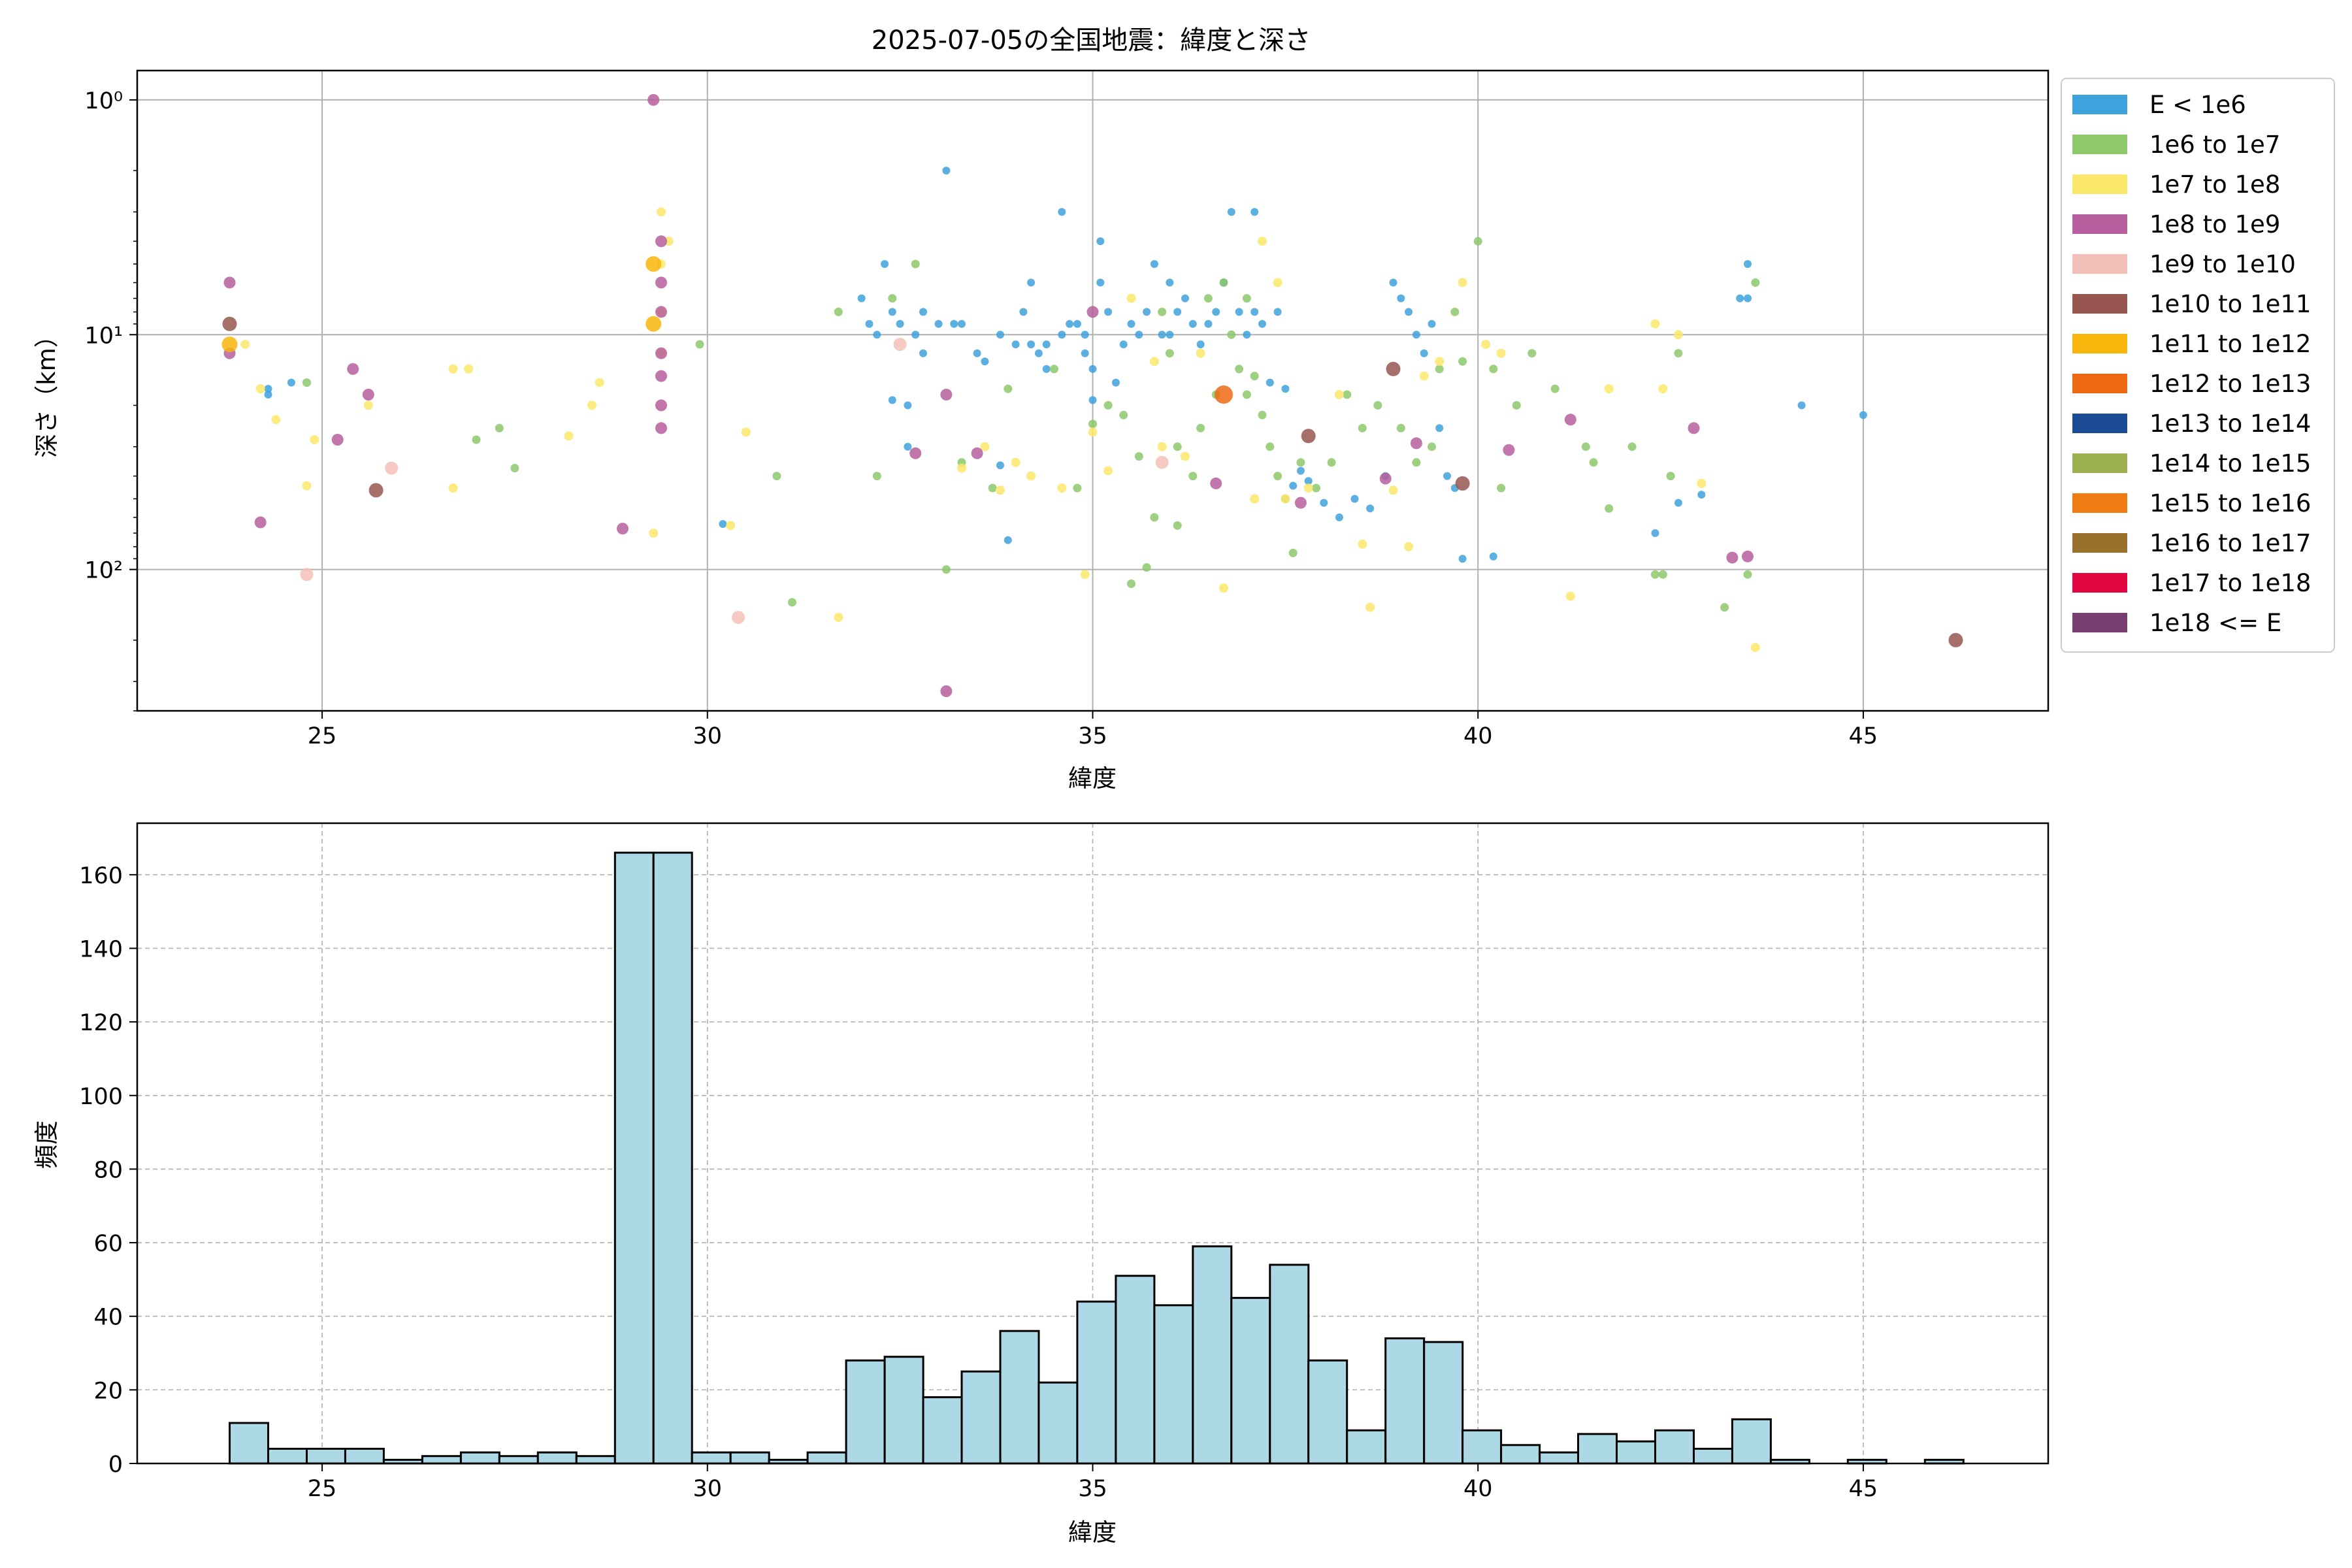 The image size is (2352, 1568). What do you see at coordinates (101, 1023) in the screenshot?
I see `histogram-y-tick-label: 120` at bounding box center [101, 1023].